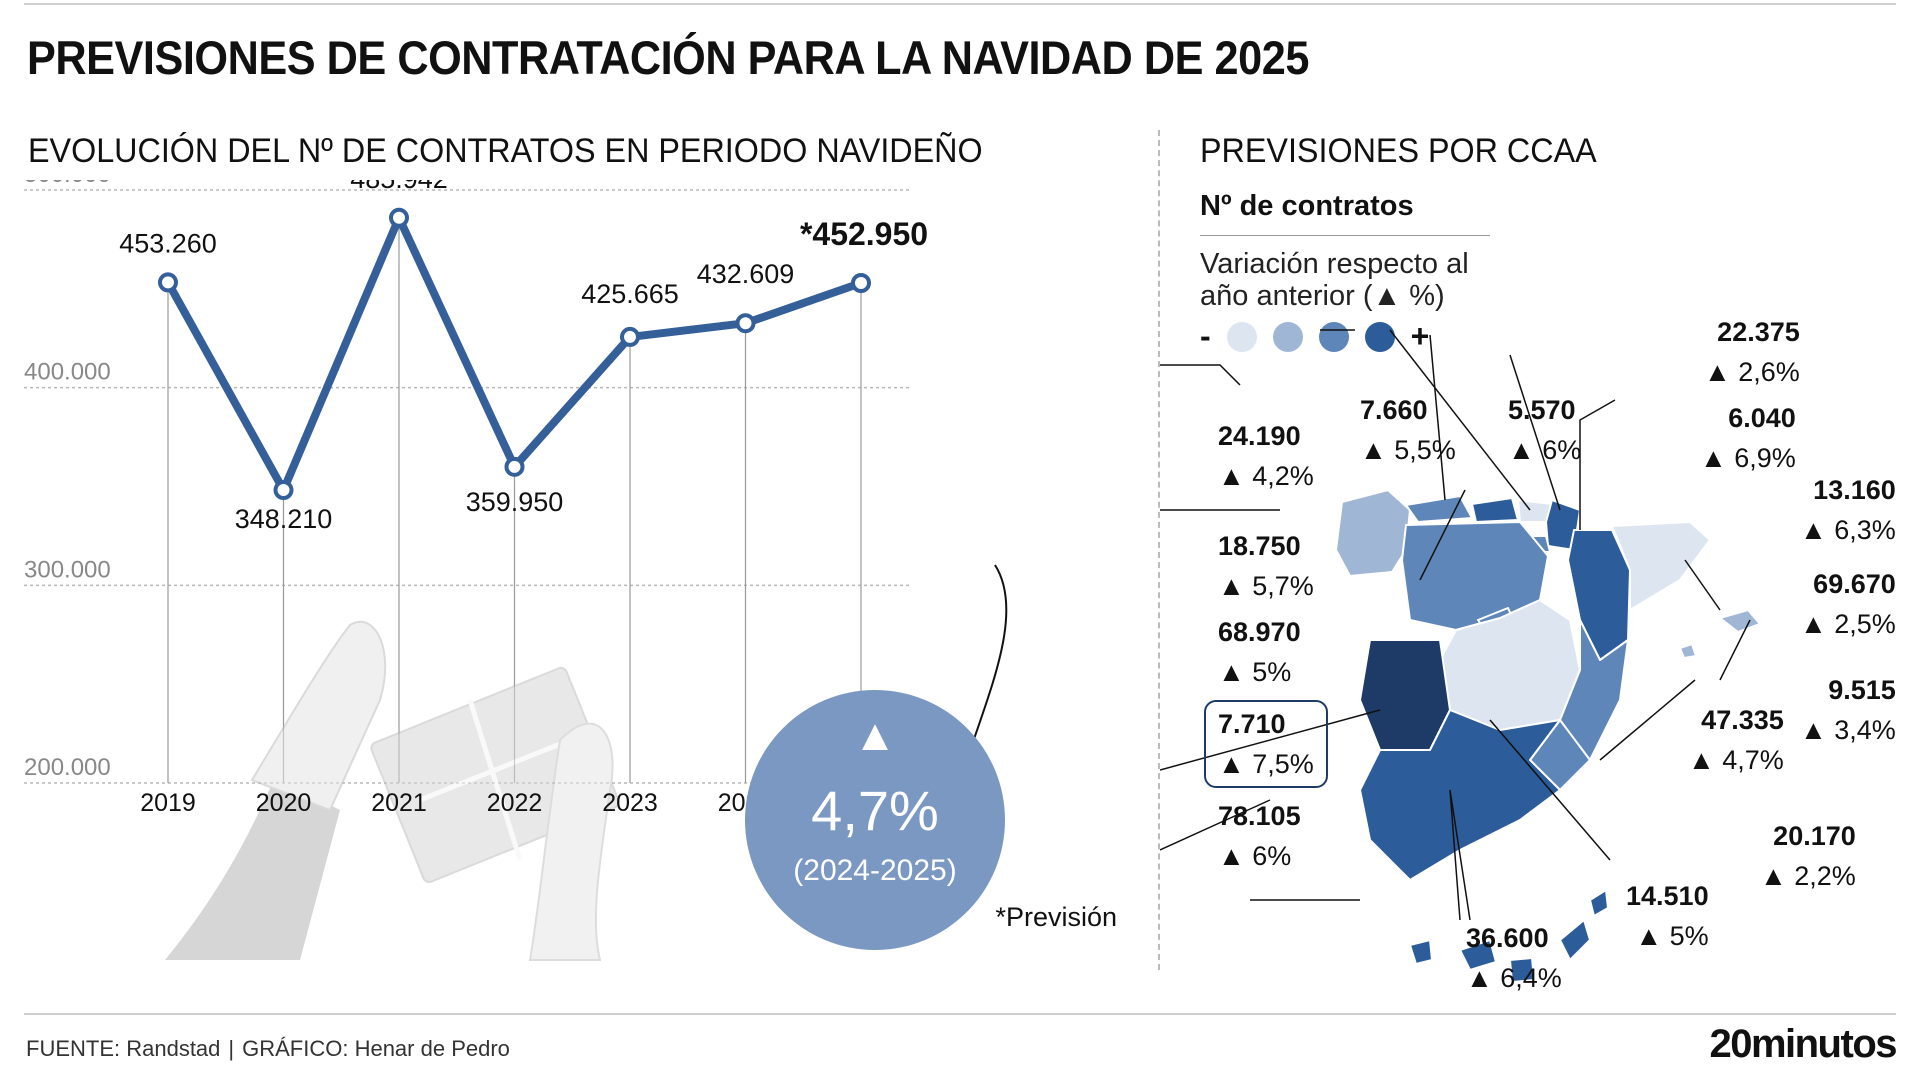 This screenshot has height=1080, width=1920. Describe the element at coordinates (1405, 695) in the screenshot. I see `region-extremadura` at that location.